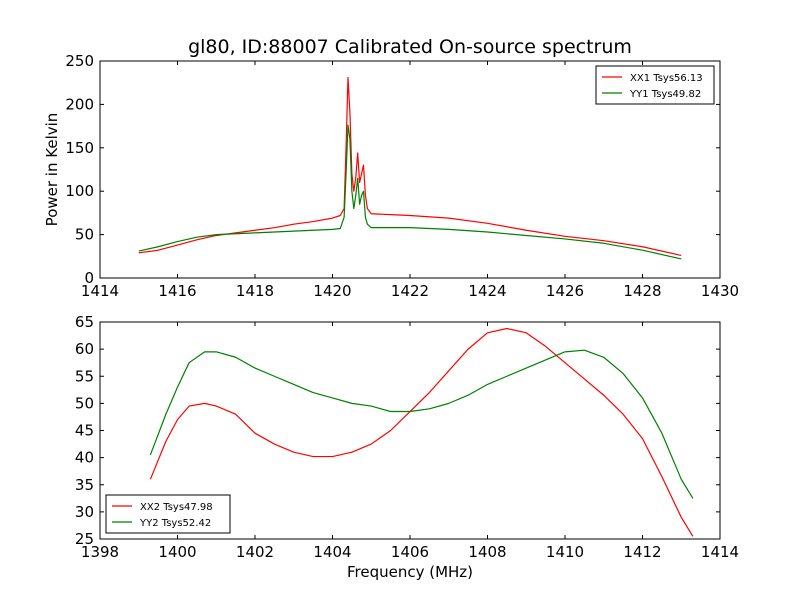 This screenshot has height=600, width=800. What do you see at coordinates (79, 191) in the screenshot?
I see `y-tick-label: 100` at bounding box center [79, 191].